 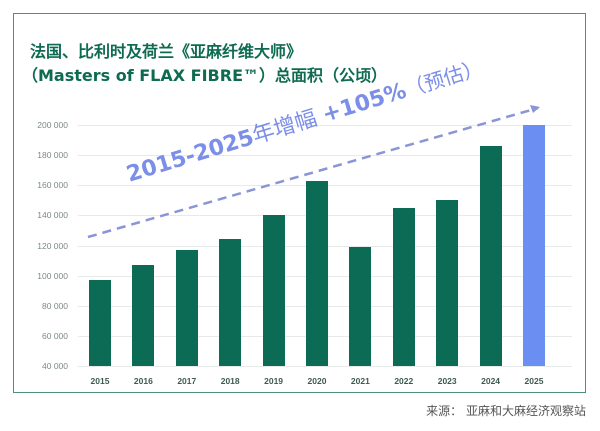 What do you see at coordinates (230, 381) in the screenshot?
I see `x-tick-label: 2018` at bounding box center [230, 381].